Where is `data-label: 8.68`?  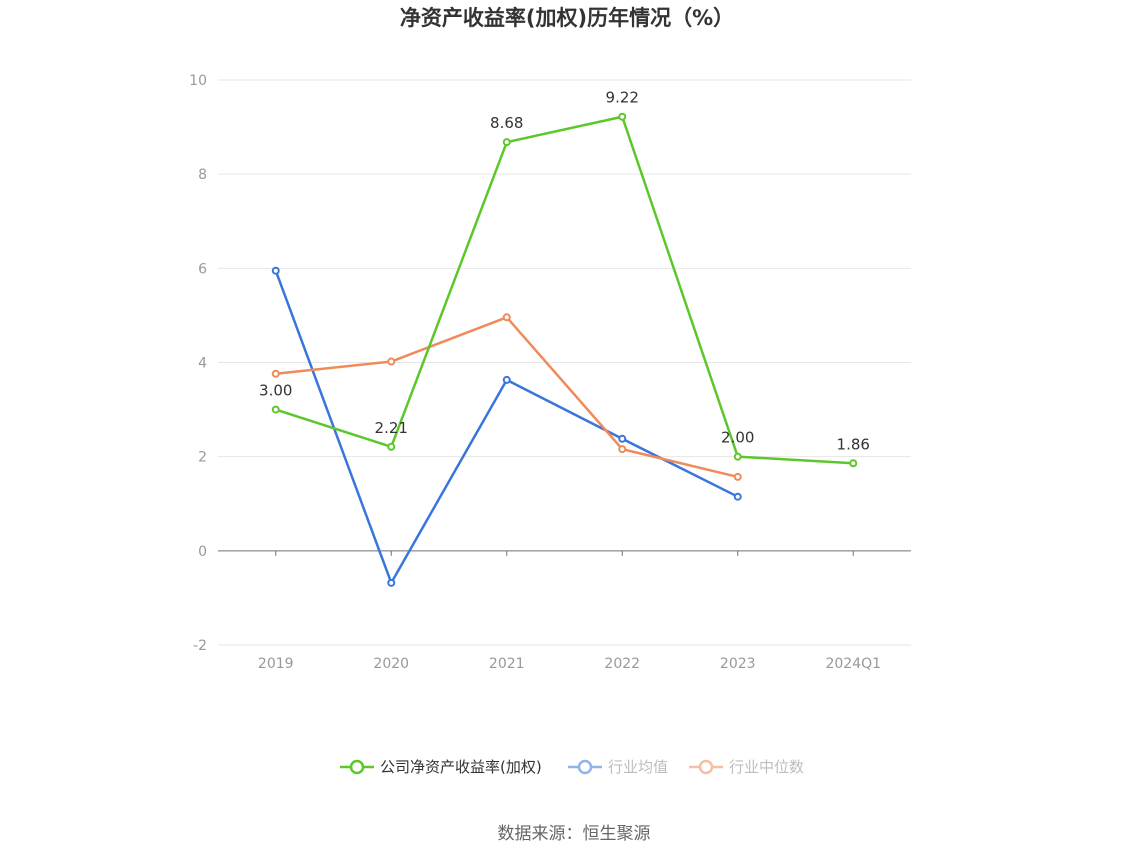
data-label: 8.68 is located at coordinates (506, 123).